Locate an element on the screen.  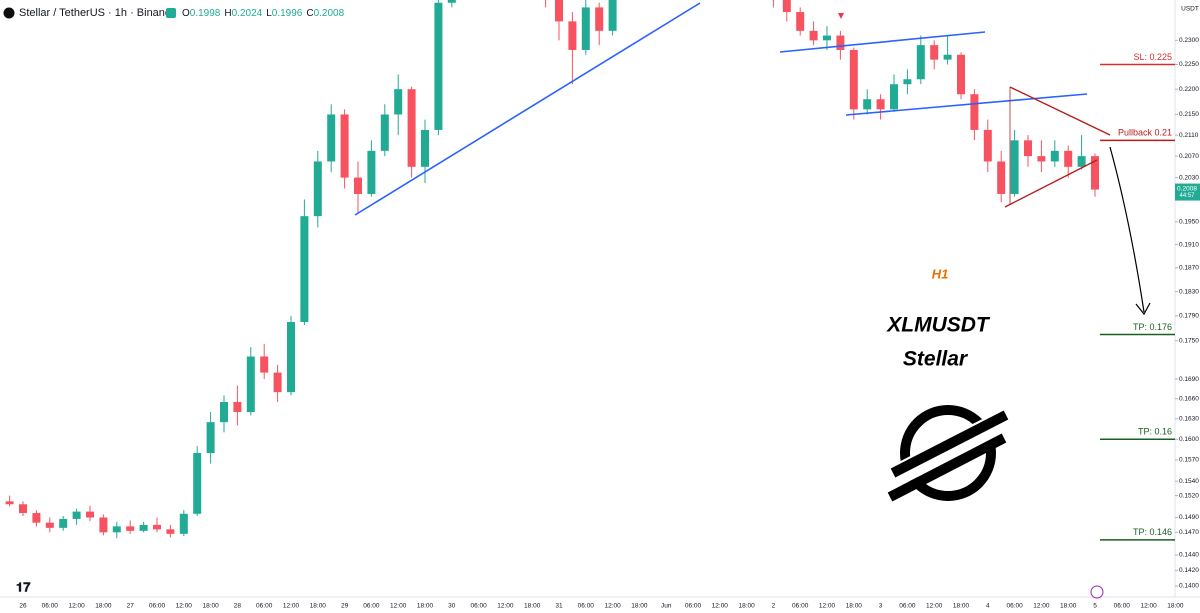
ohlc-key: O is located at coordinates (186, 13).